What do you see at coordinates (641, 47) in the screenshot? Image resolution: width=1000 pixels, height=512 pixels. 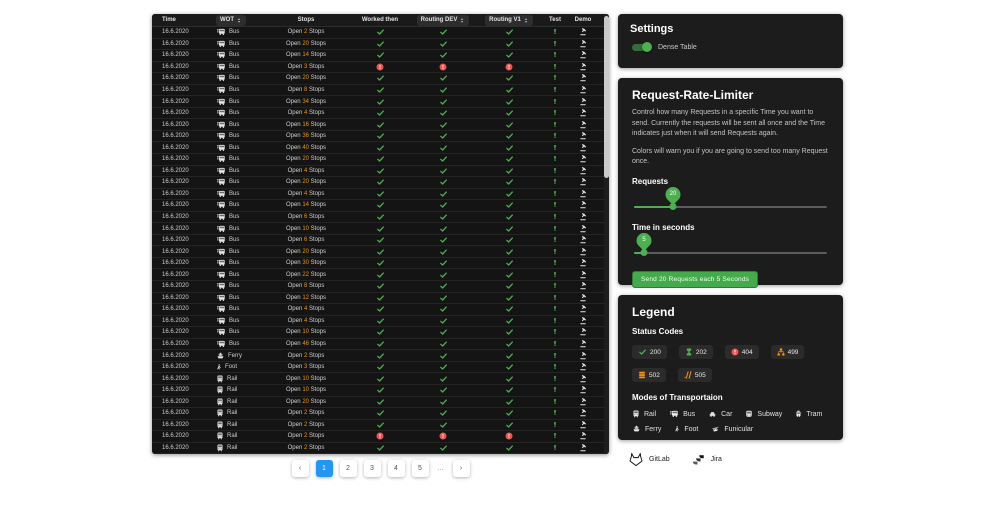 I see `dense-table-toggle` at bounding box center [641, 47].